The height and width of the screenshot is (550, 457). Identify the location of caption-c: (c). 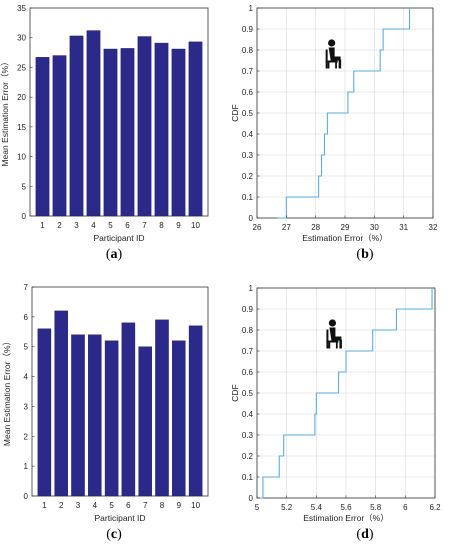
(114, 534).